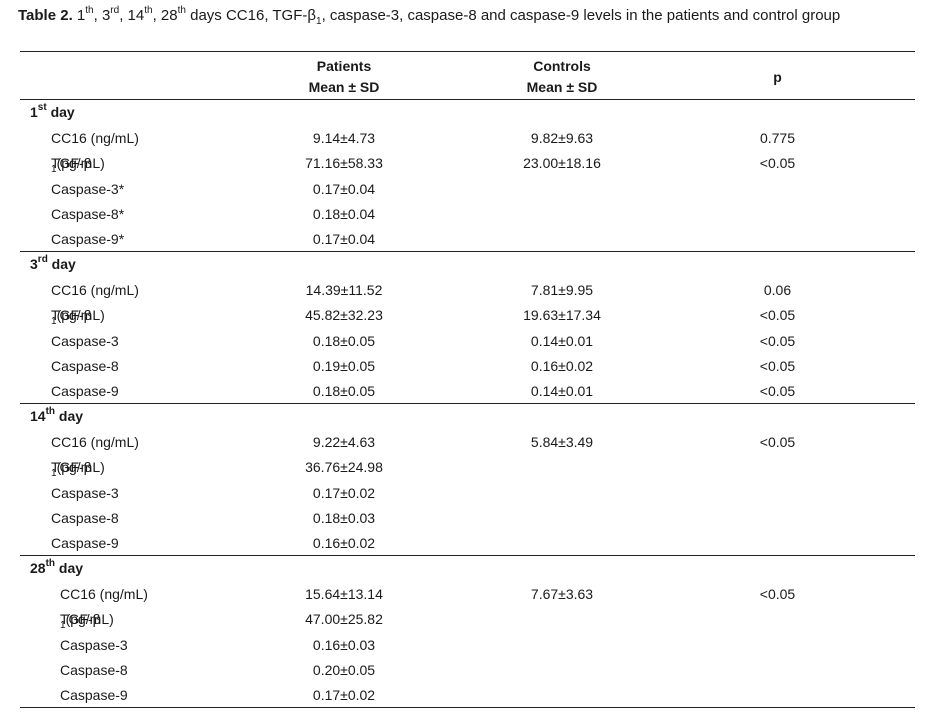  I want to click on cell-p: 0.06, so click(777, 290).